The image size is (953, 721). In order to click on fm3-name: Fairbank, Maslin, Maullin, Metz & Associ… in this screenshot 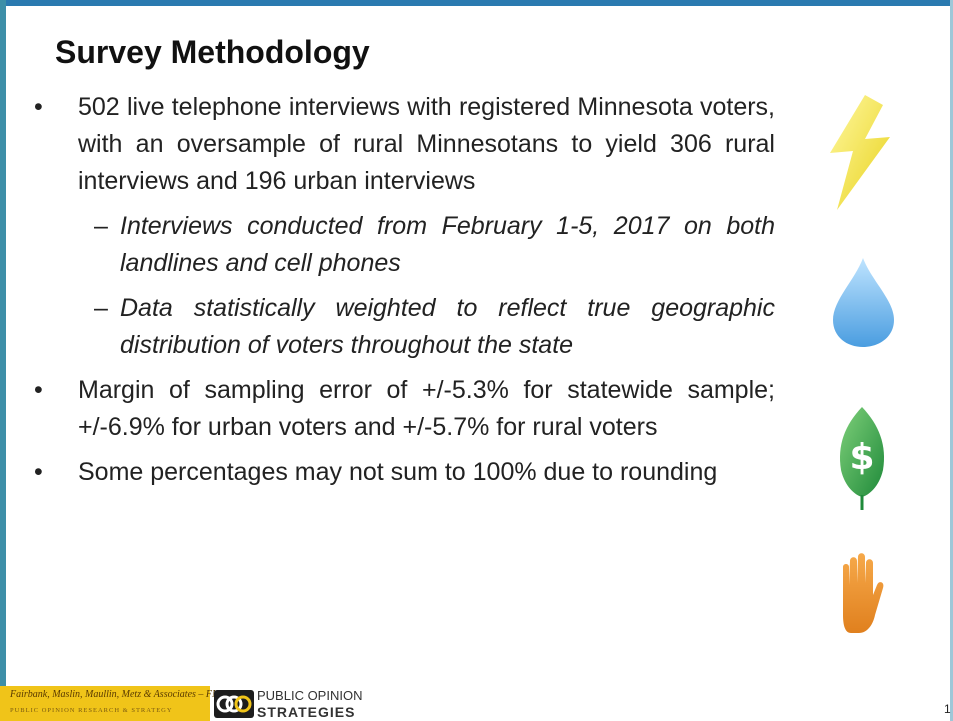, I will do `click(118, 694)`.